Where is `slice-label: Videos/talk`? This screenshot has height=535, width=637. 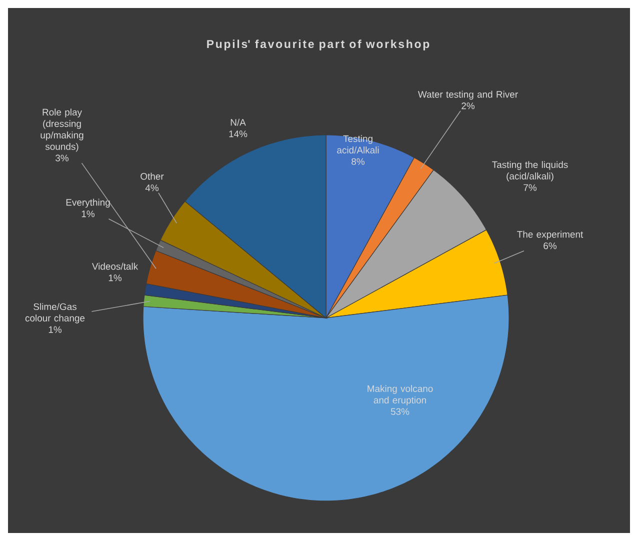
slice-label: Videos/talk is located at coordinates (115, 266).